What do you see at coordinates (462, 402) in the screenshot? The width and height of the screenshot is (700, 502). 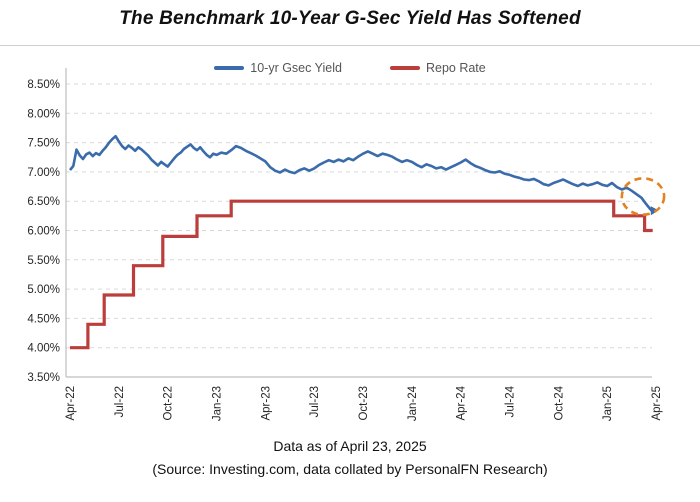 I see `x-tick-label: Apr-24` at bounding box center [462, 402].